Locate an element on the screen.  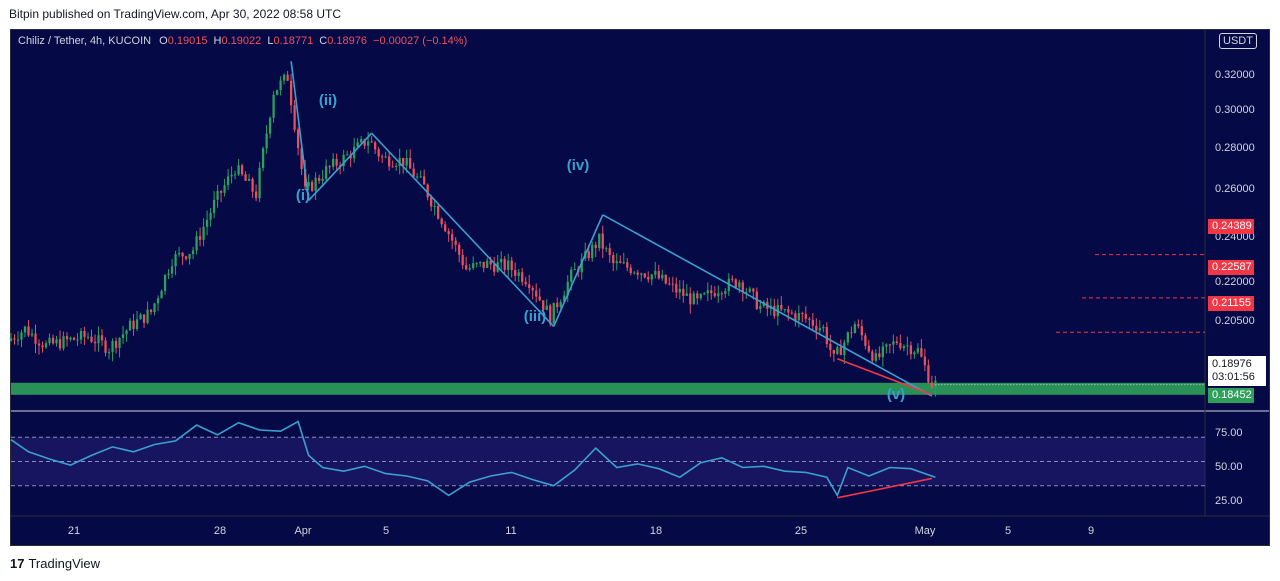
price-divergence-line is located at coordinates (885, 377).